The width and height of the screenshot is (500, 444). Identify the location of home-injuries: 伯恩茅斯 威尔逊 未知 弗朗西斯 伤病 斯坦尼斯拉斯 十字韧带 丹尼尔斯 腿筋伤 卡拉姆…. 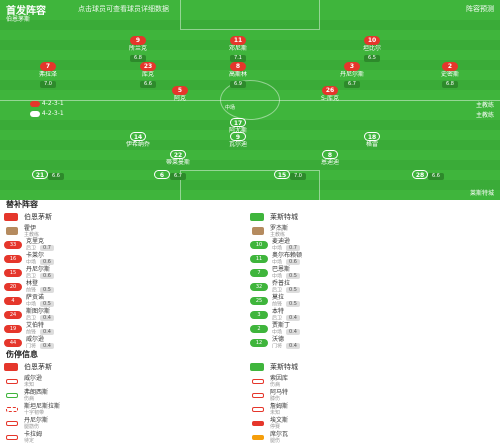
(127, 402).